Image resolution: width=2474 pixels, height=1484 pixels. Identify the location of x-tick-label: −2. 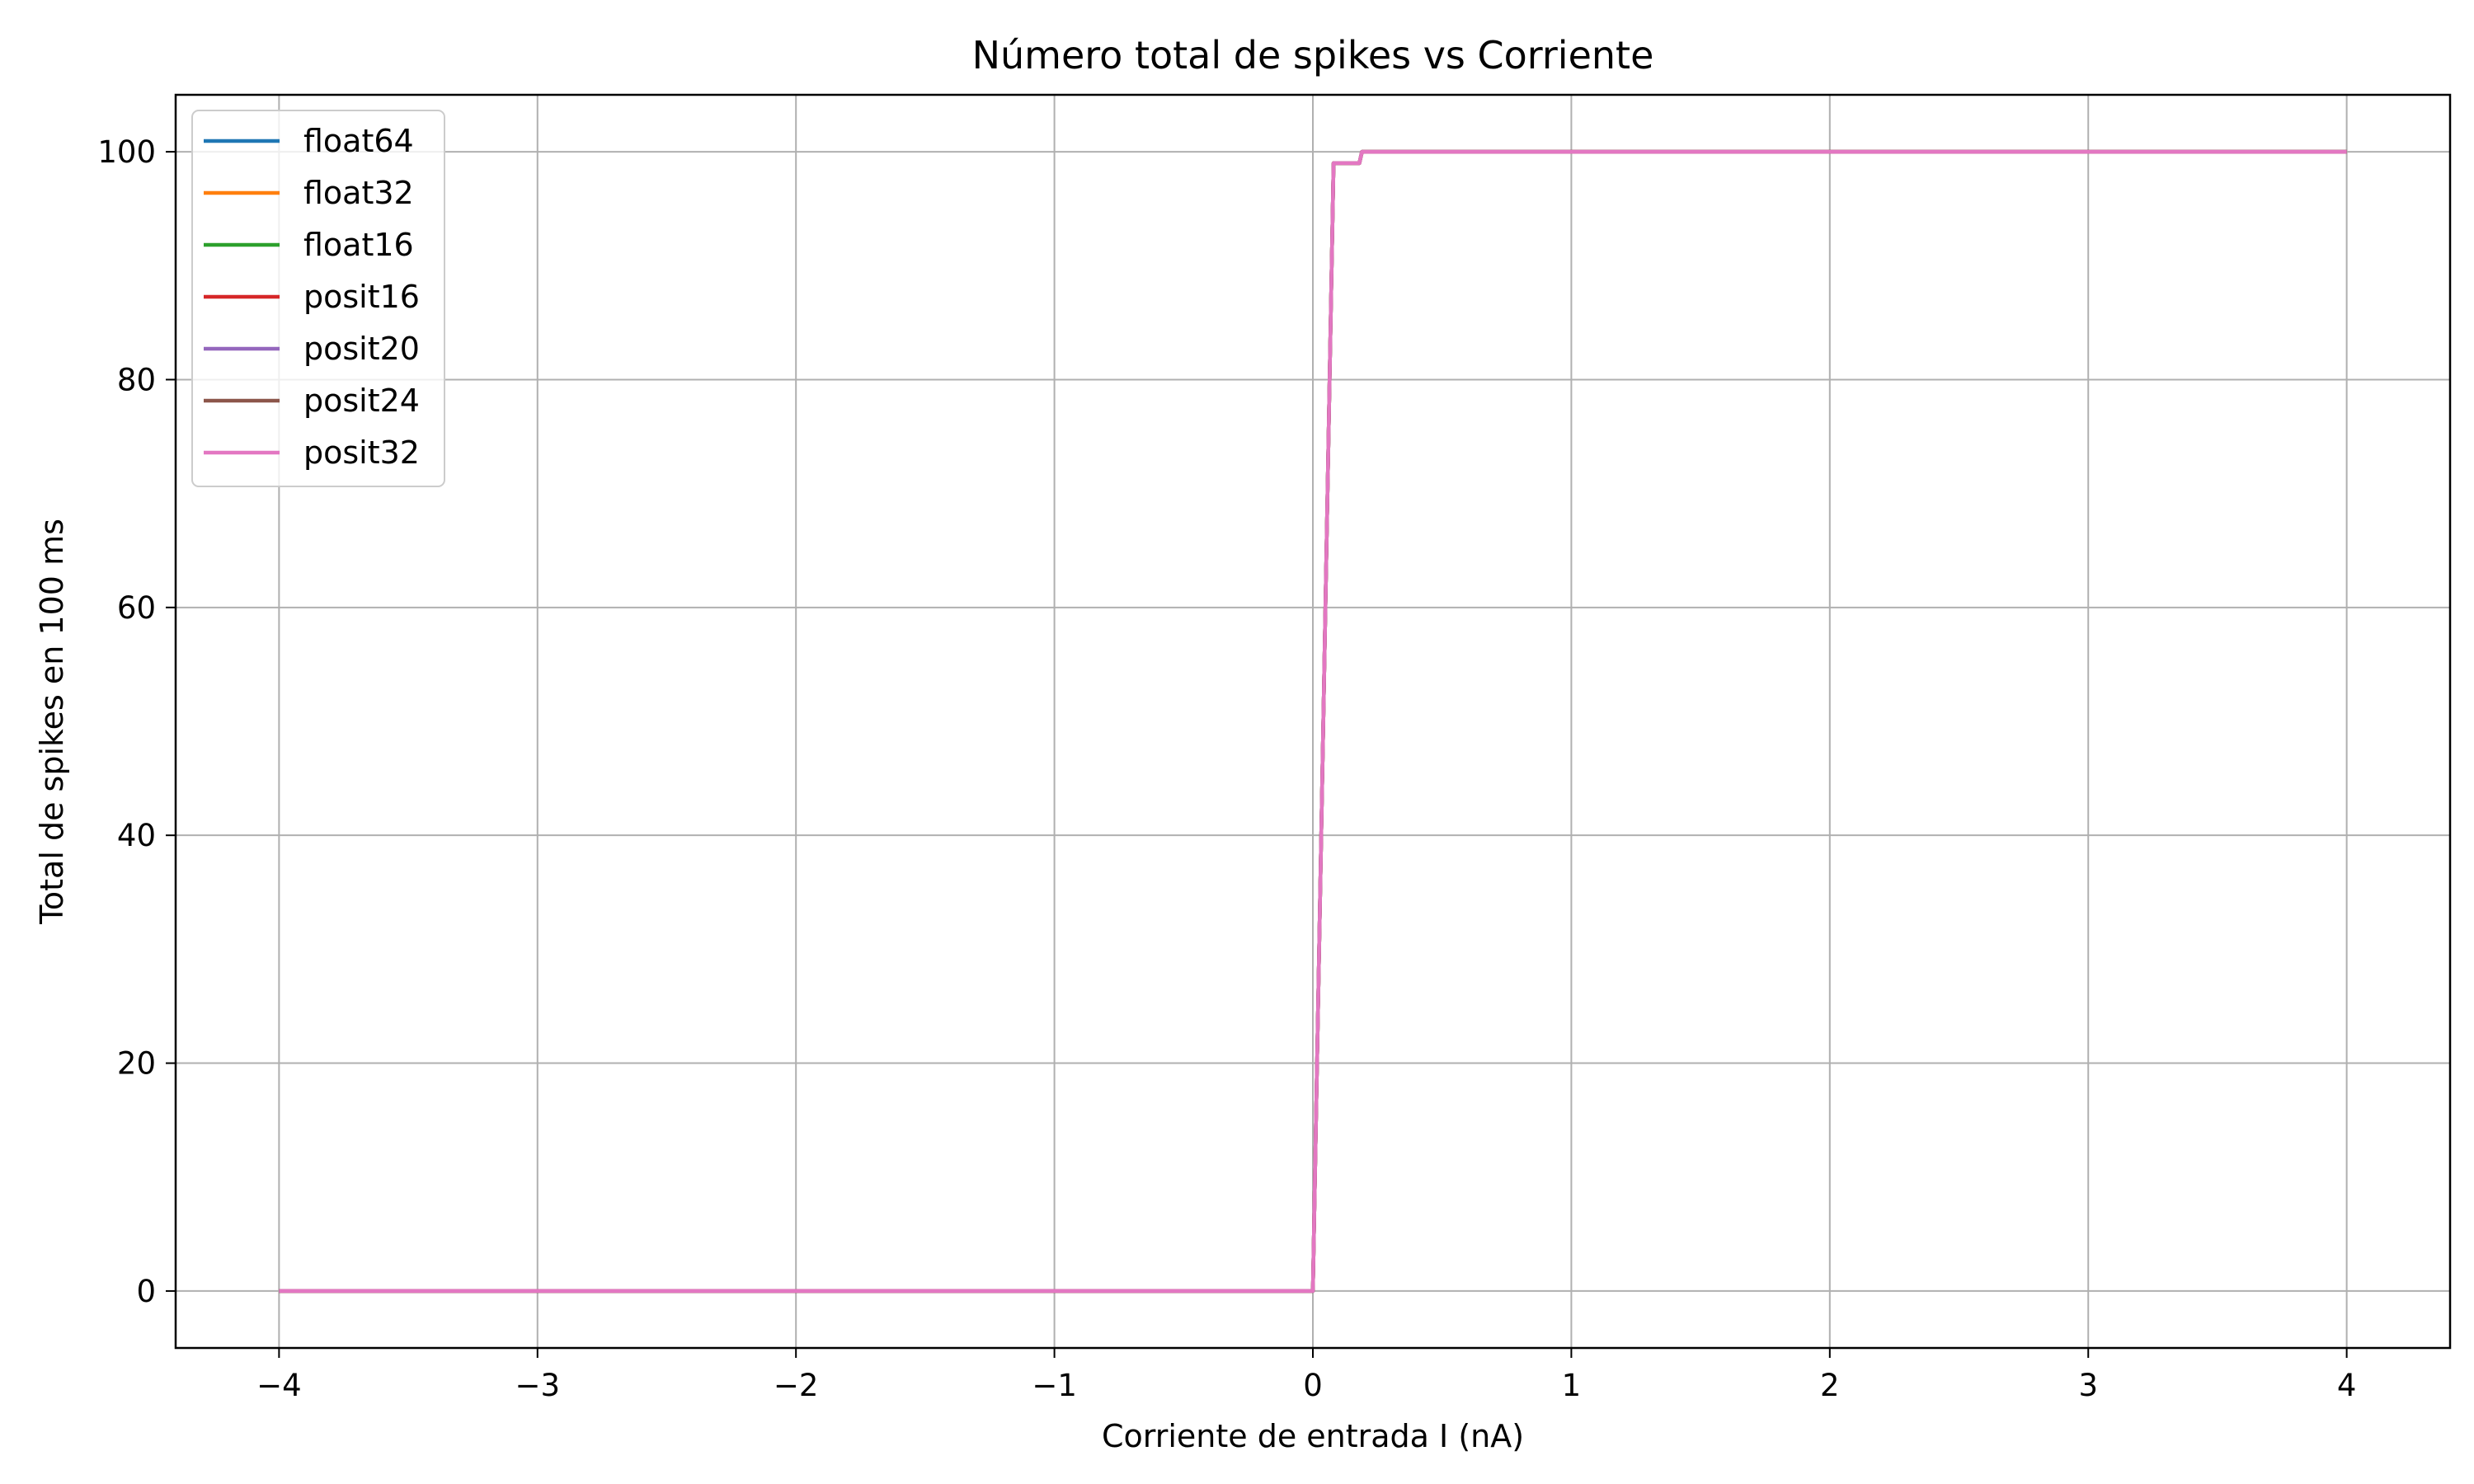
(796, 1385).